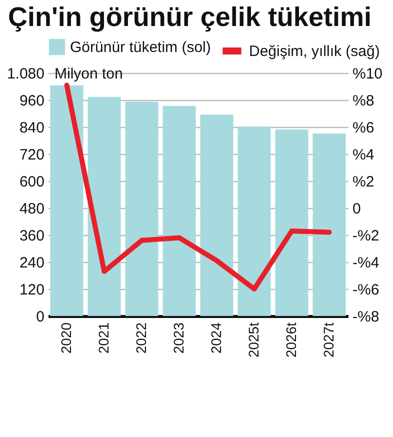  I want to click on chart-title: Çin'in görünür çelik tüketimi, so click(190, 17).